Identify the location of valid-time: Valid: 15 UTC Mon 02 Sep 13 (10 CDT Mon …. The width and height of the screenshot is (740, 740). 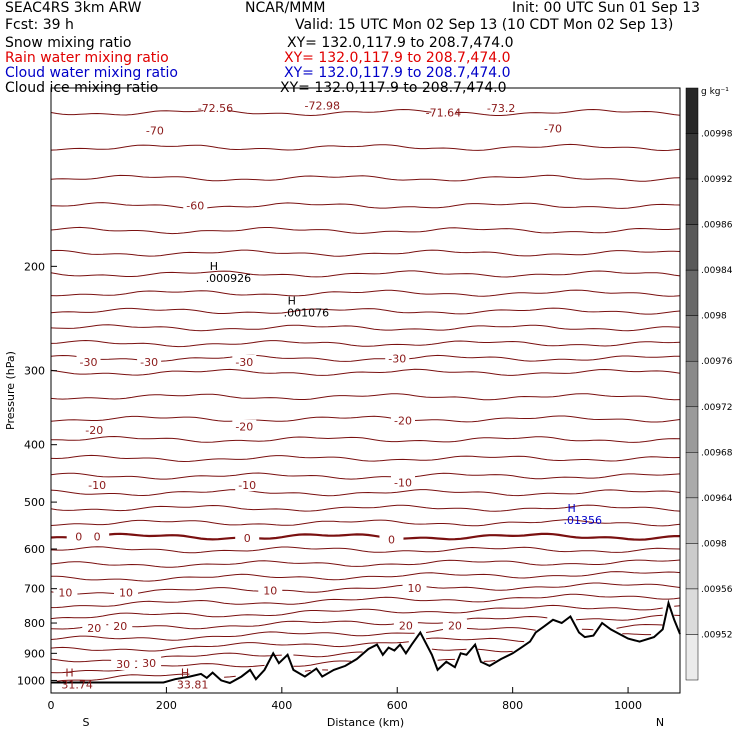
(484, 25).